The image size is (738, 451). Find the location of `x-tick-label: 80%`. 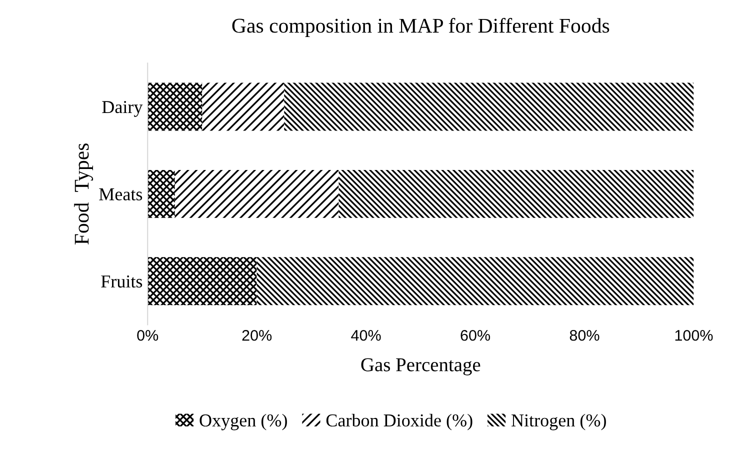

x-tick-label: 80% is located at coordinates (585, 335).